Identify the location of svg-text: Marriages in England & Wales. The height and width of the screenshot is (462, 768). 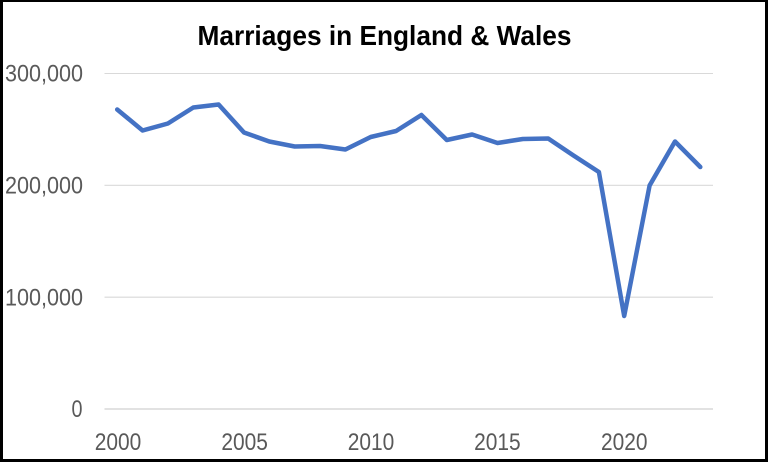
(385, 35).